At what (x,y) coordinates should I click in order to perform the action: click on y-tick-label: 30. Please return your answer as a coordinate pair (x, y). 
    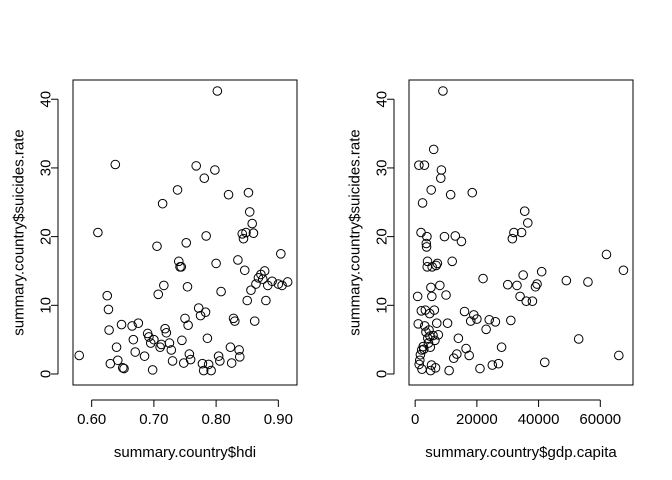
    Looking at the image, I should click on (46, 168).